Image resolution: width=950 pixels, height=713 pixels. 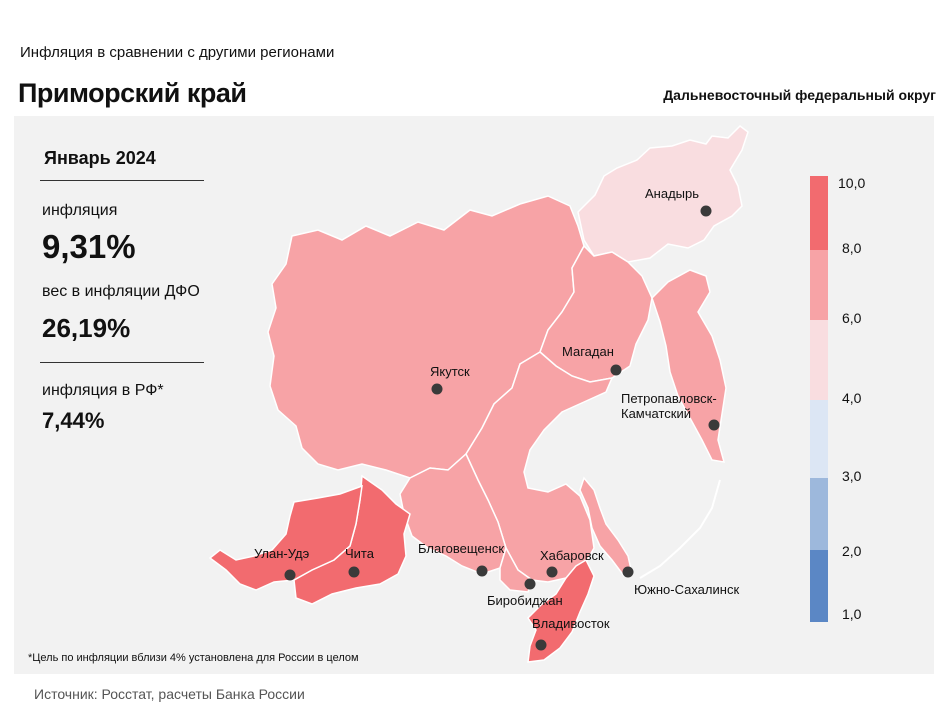 What do you see at coordinates (121, 291) in the screenshot?
I see `weight-label: вес в инфляции ДФО` at bounding box center [121, 291].